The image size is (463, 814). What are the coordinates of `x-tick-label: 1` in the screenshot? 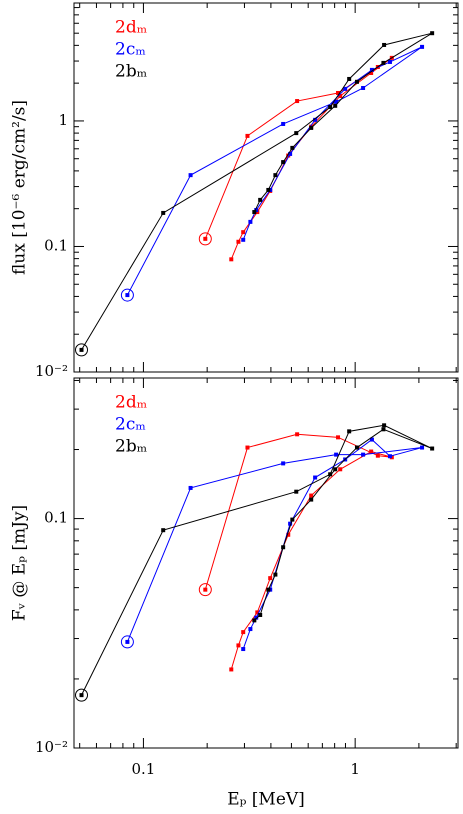 It's located at (355, 769).